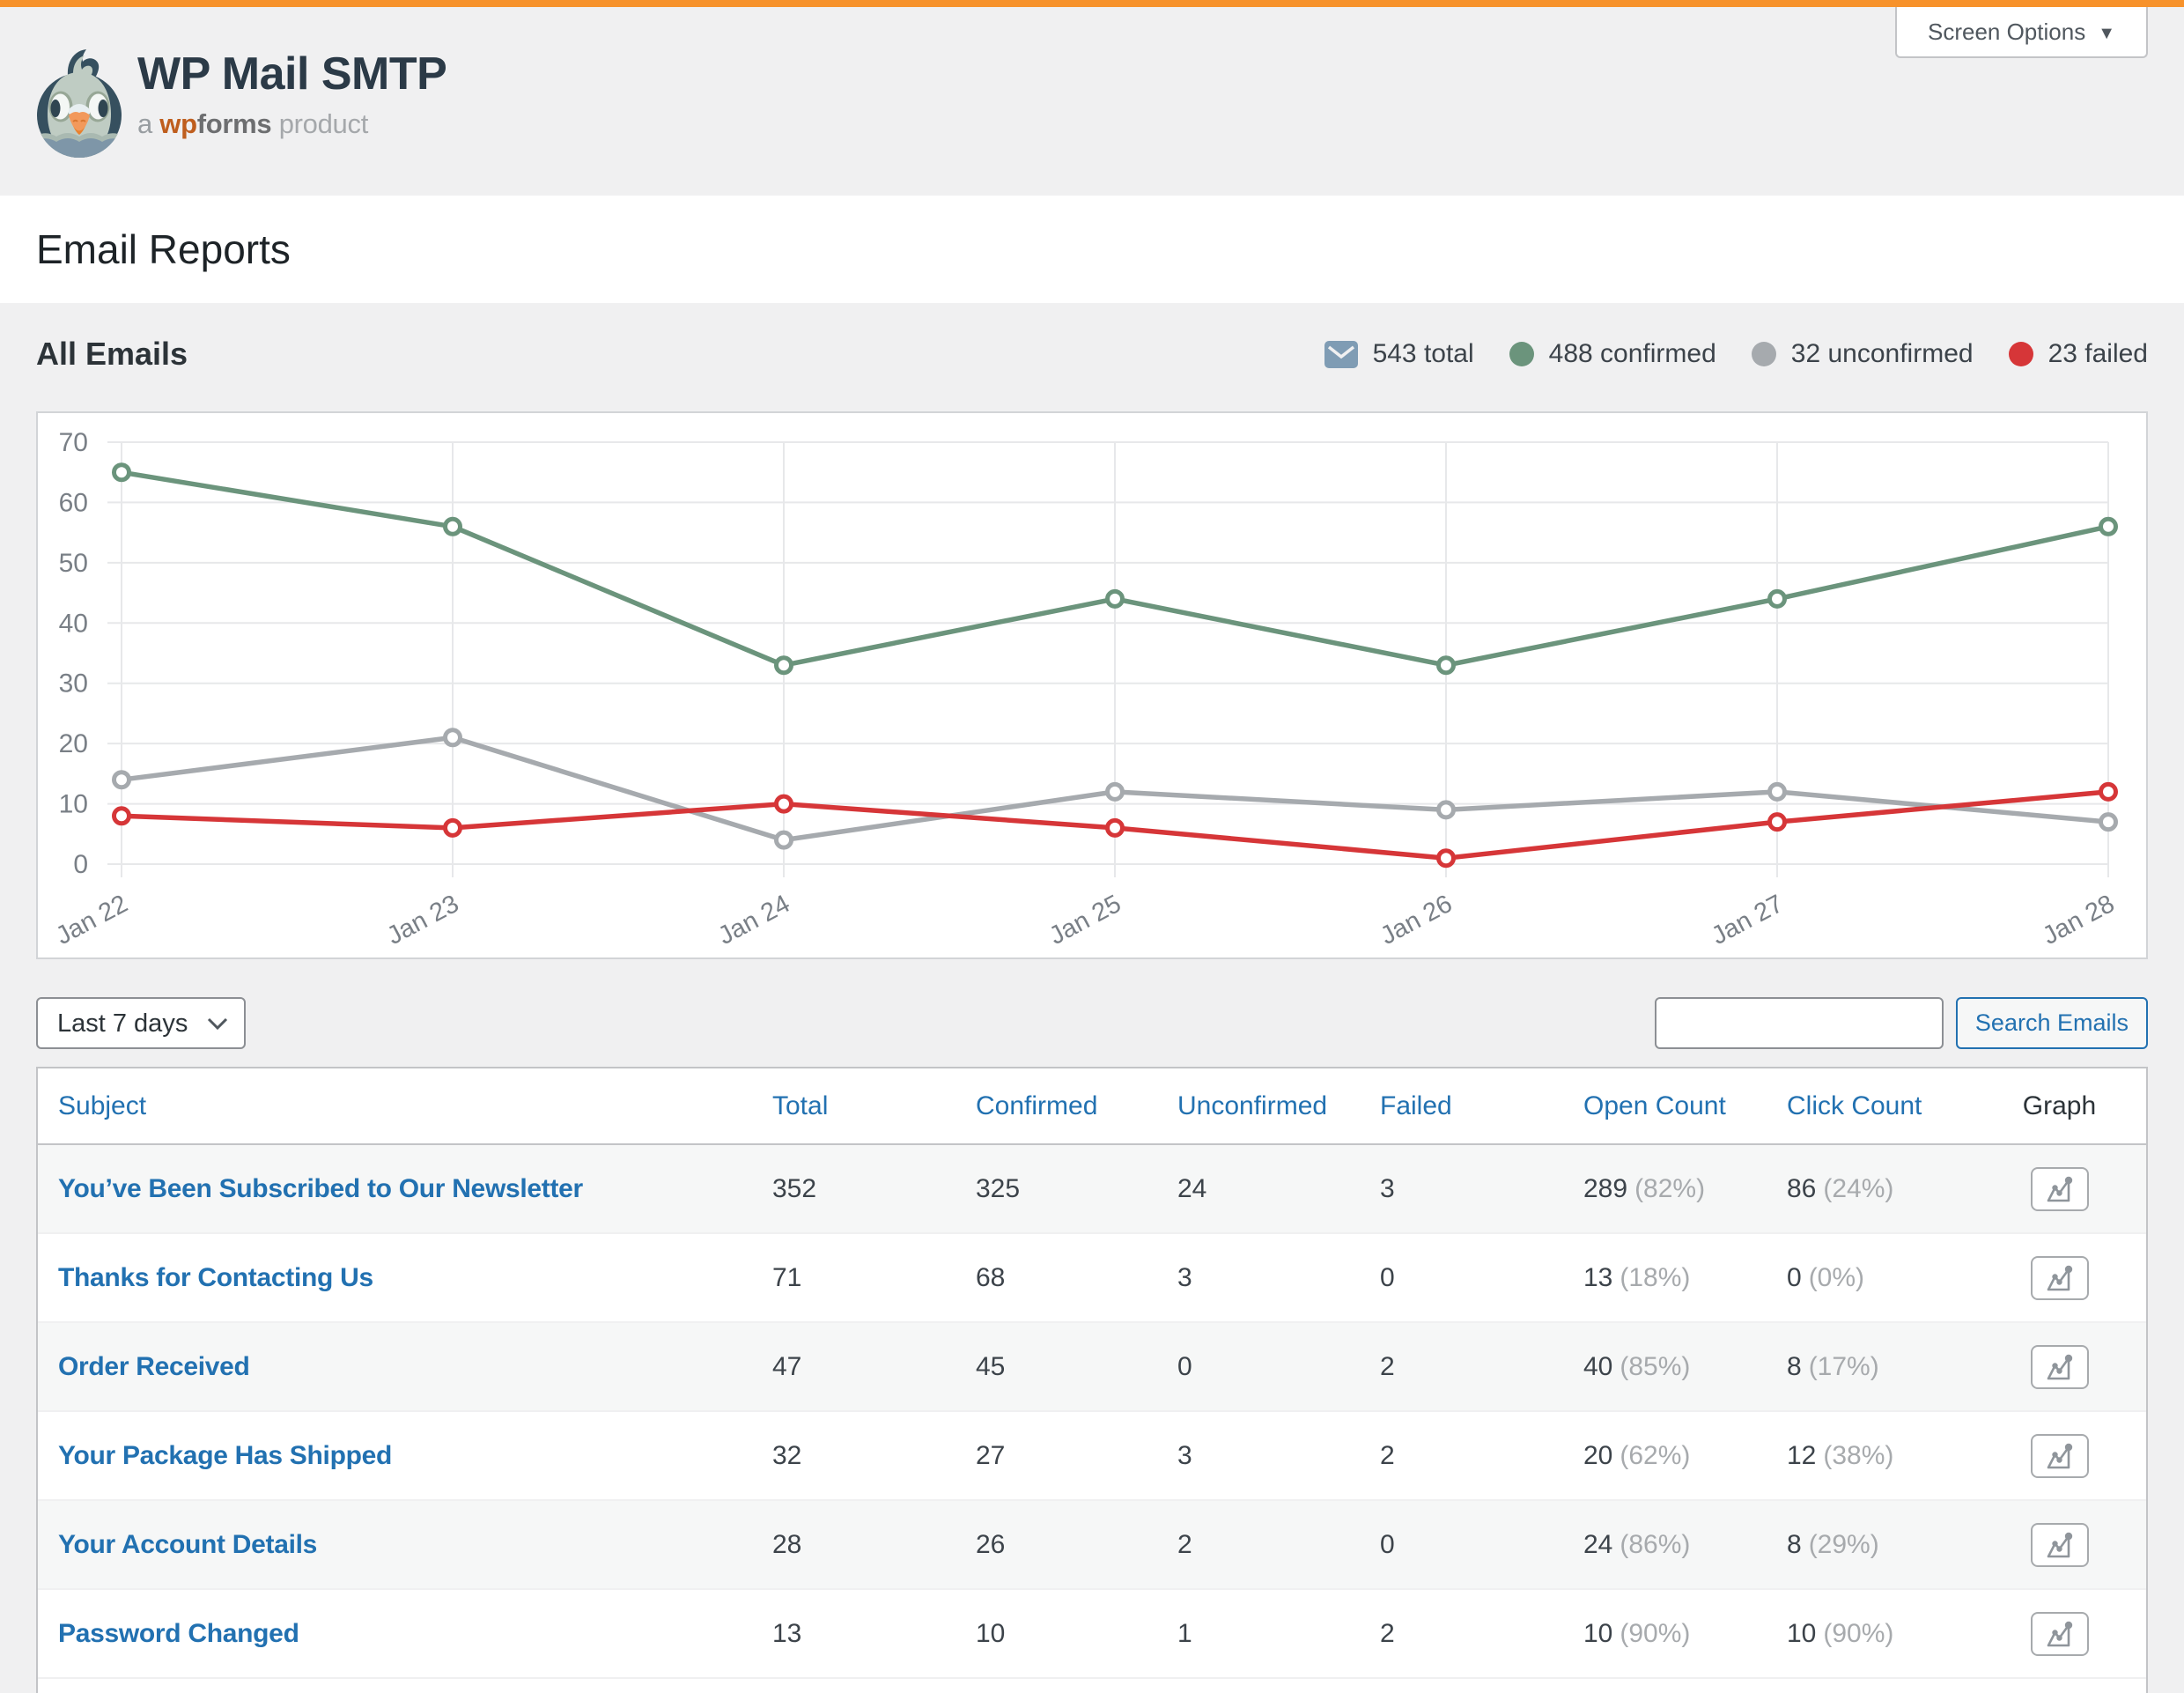 The image size is (2184, 1693). I want to click on email-subject-link: Your Account Details, so click(188, 1544).